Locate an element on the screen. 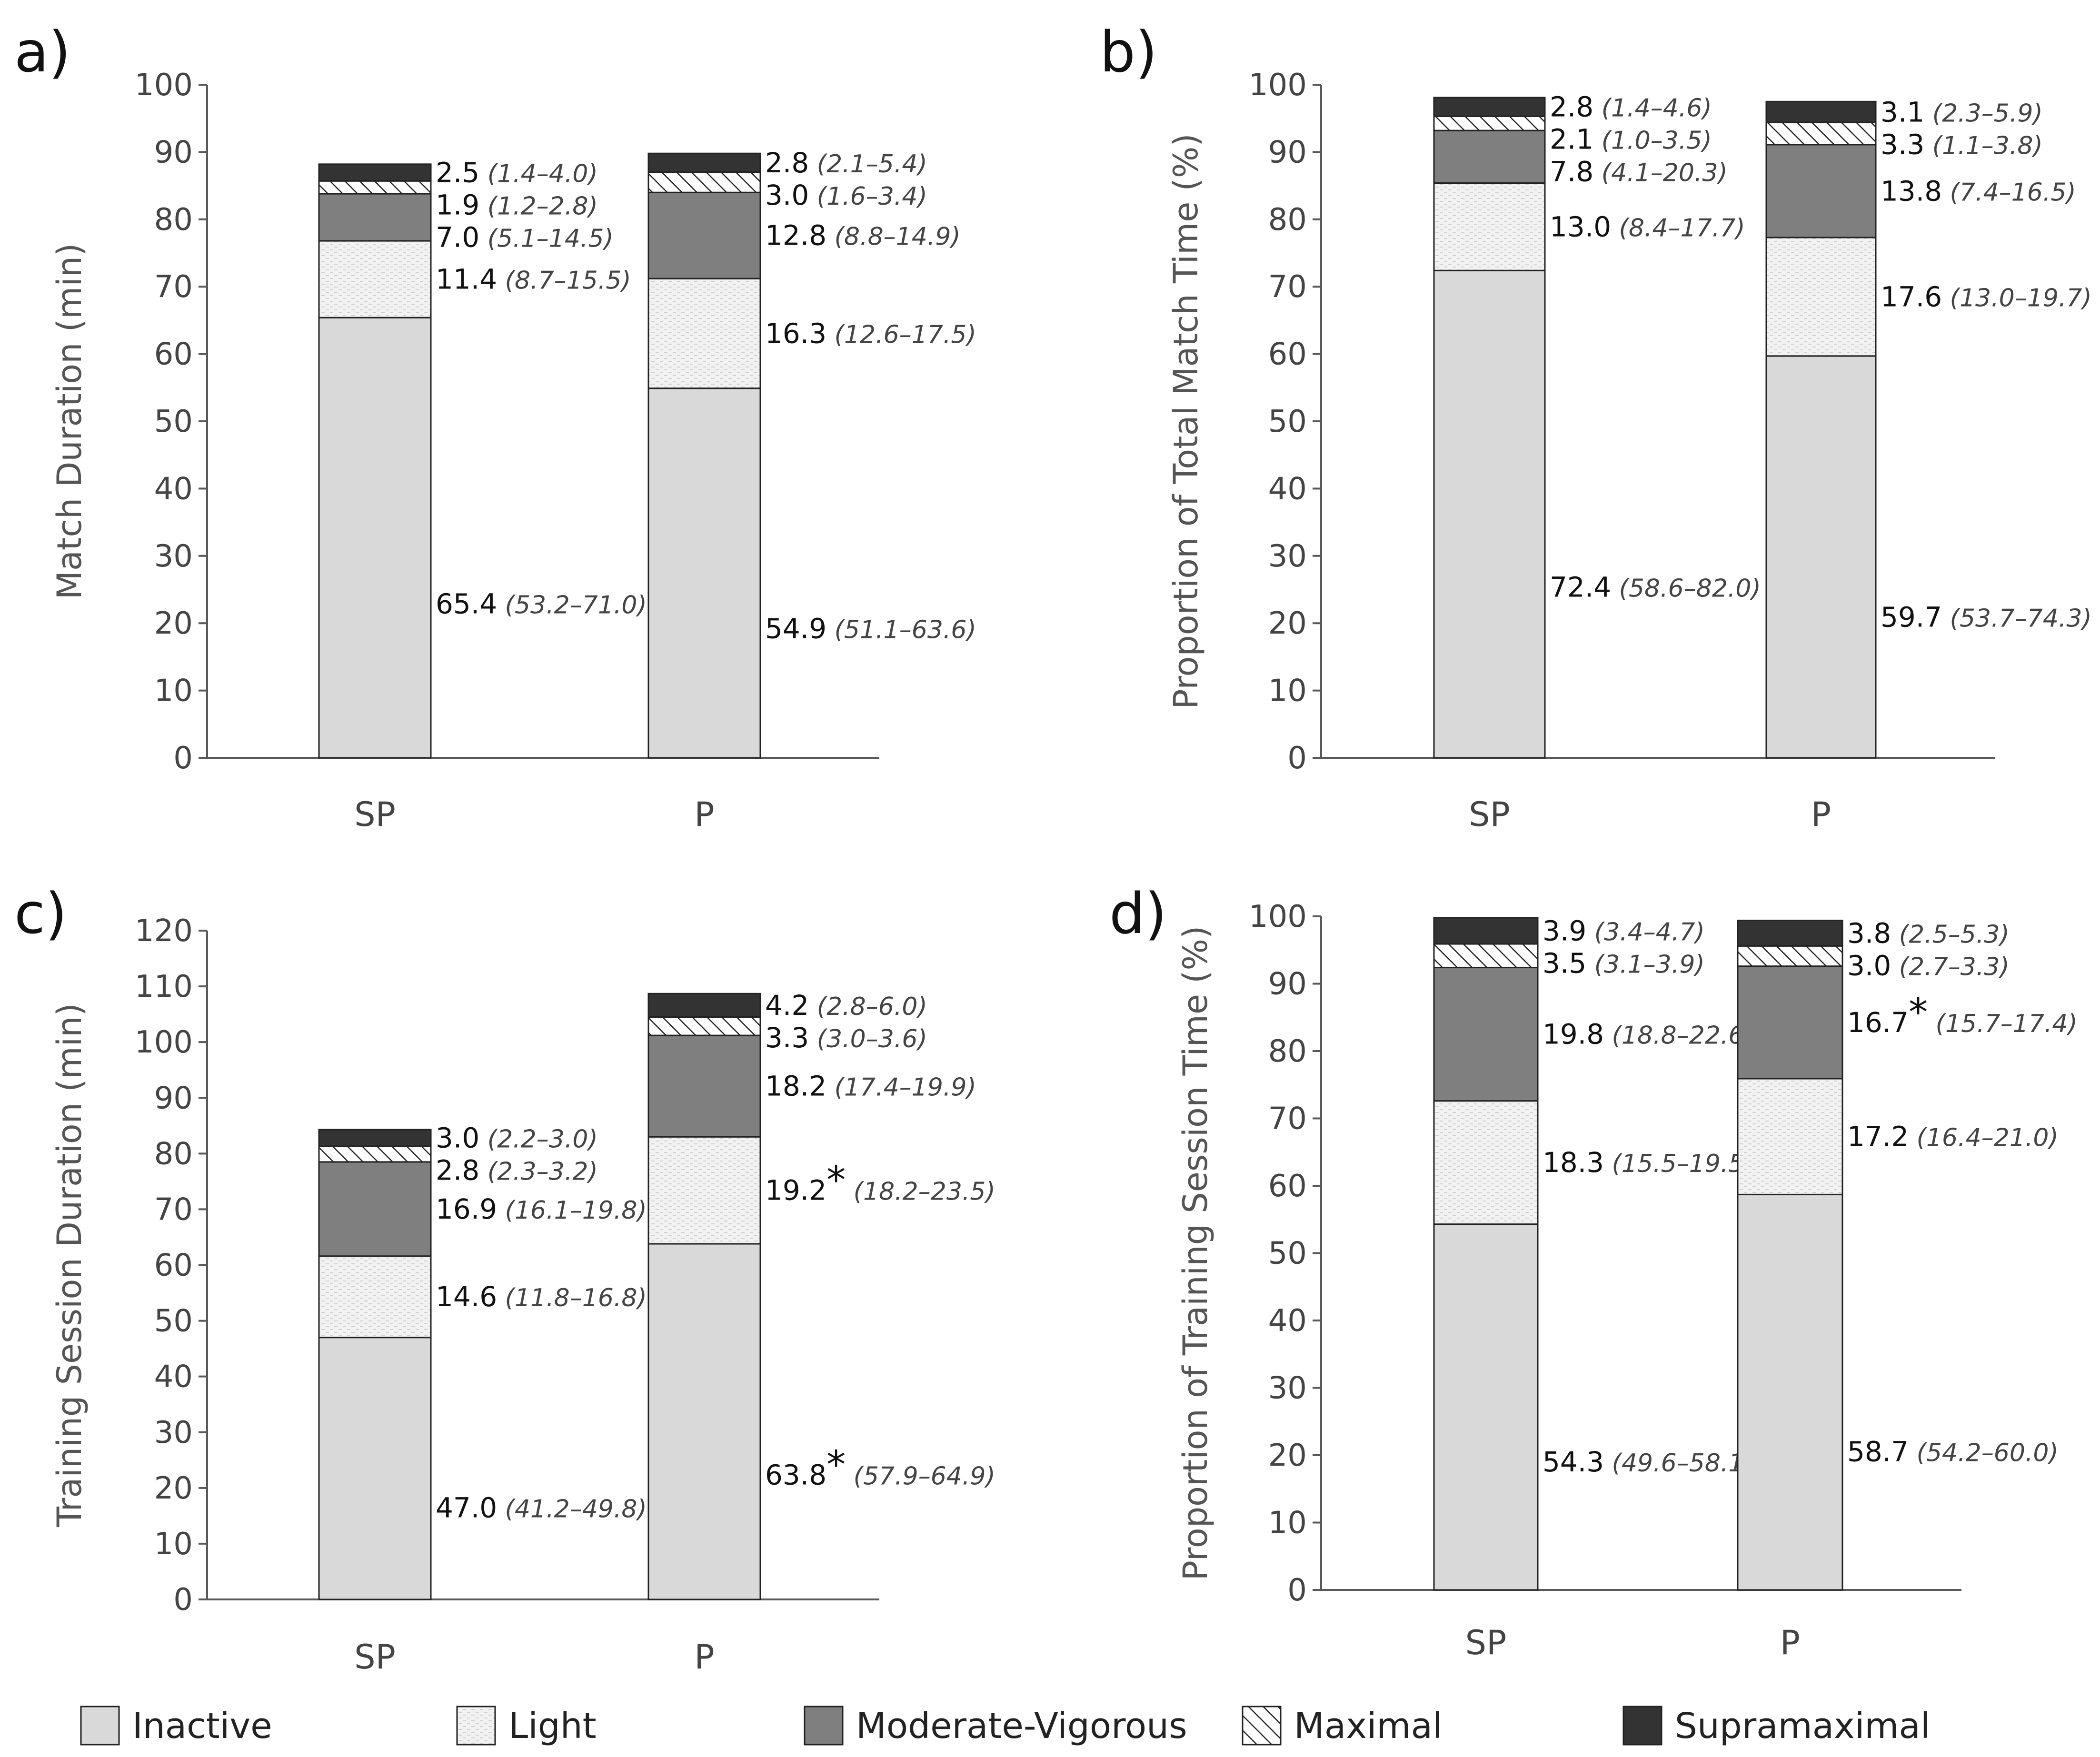 The image size is (2100, 1757). data-label-value: 58.7 is located at coordinates (1878, 1451).